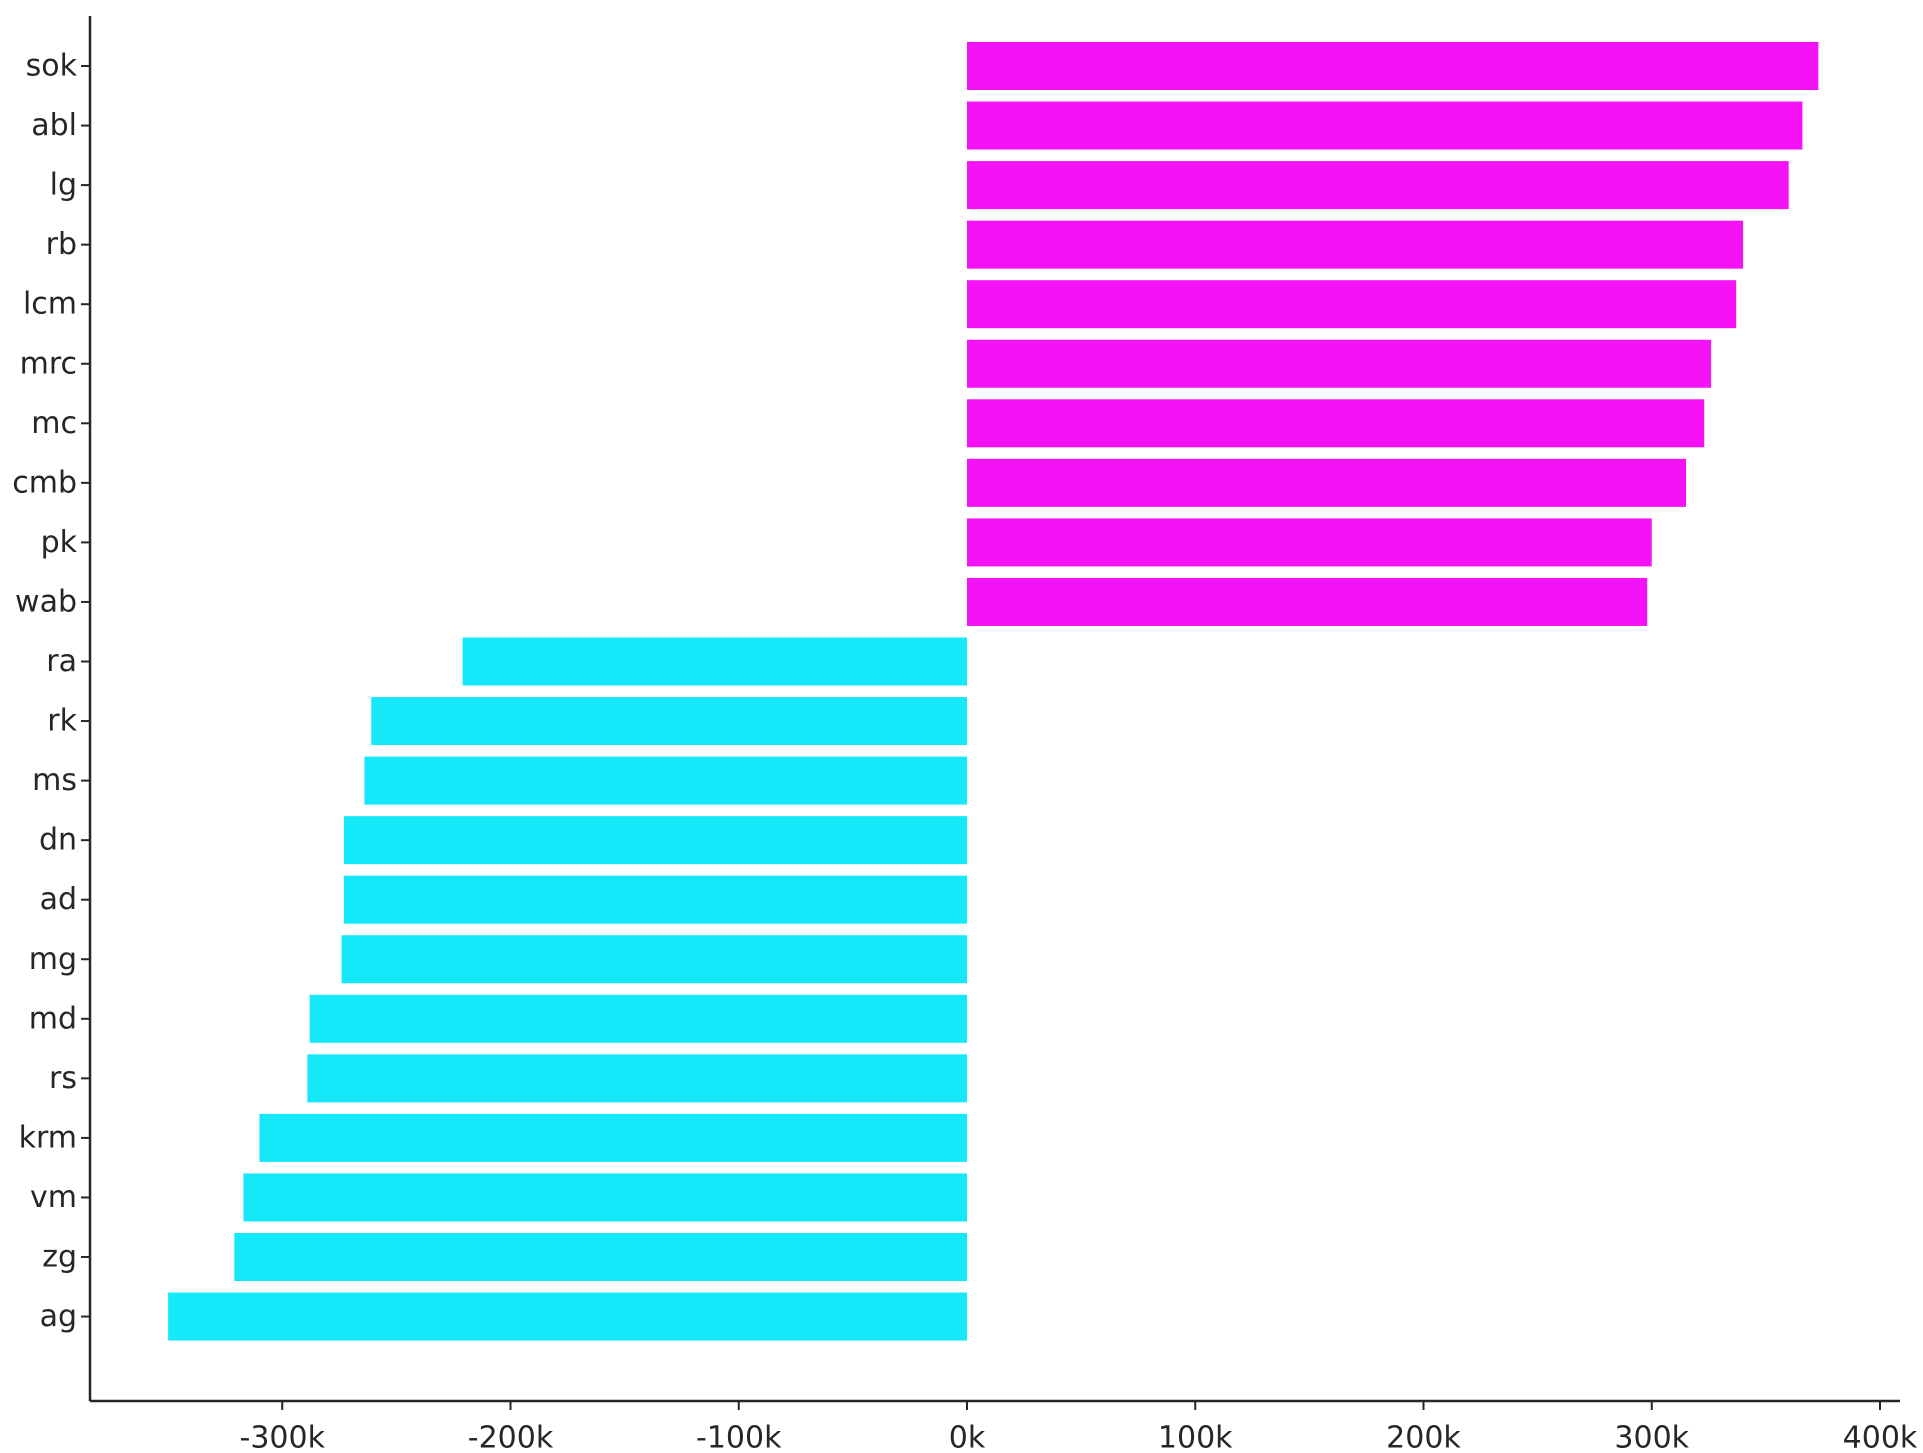 The height and width of the screenshot is (1453, 1923). I want to click on bar-md, so click(638, 1018).